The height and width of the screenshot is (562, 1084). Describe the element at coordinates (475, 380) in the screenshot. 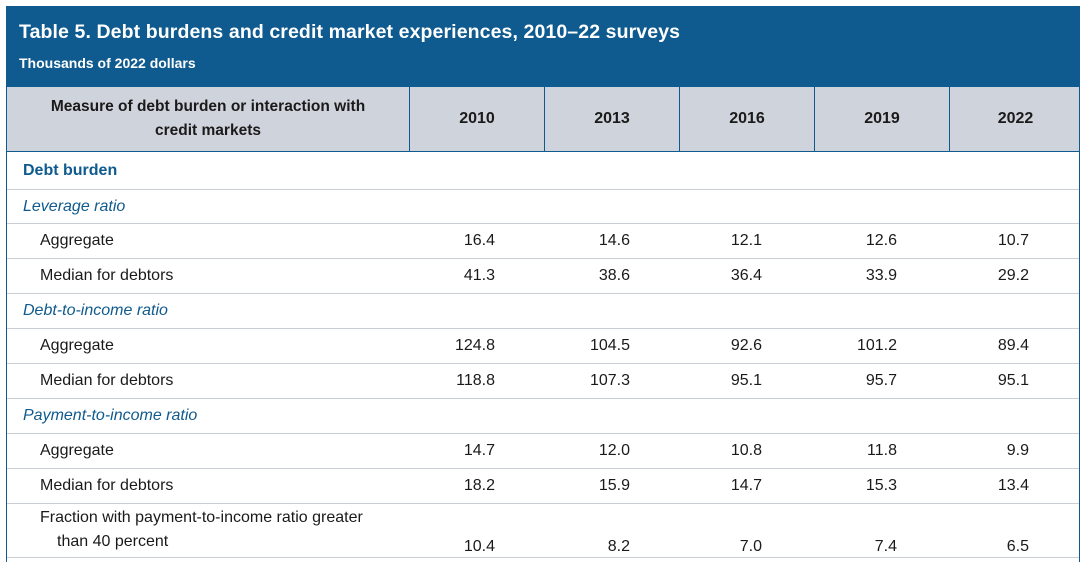

I see `value-cell-2010: 118.8` at that location.